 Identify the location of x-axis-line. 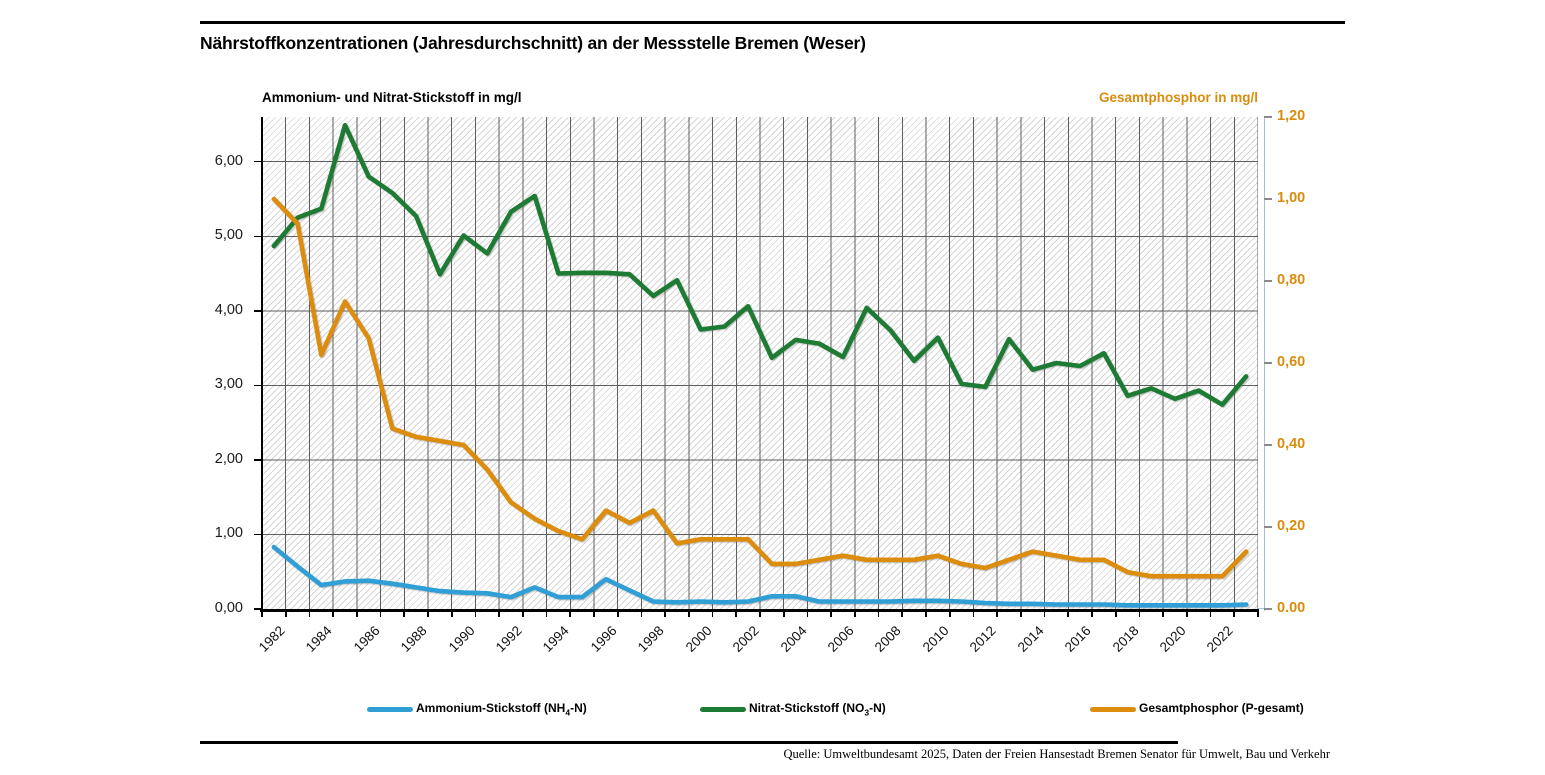
(759, 610).